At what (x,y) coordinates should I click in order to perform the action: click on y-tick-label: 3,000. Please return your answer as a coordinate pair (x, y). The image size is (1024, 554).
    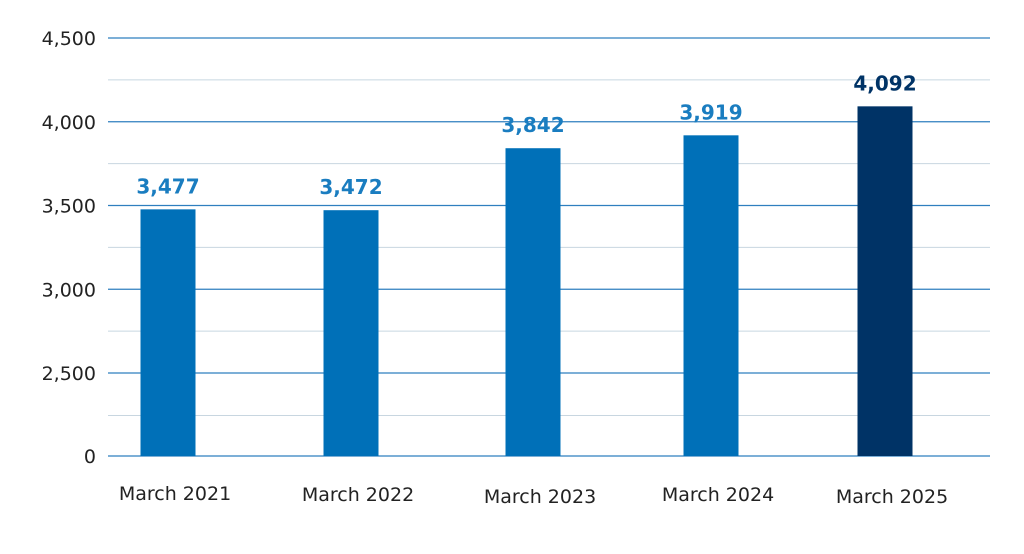
    Looking at the image, I should click on (69, 290).